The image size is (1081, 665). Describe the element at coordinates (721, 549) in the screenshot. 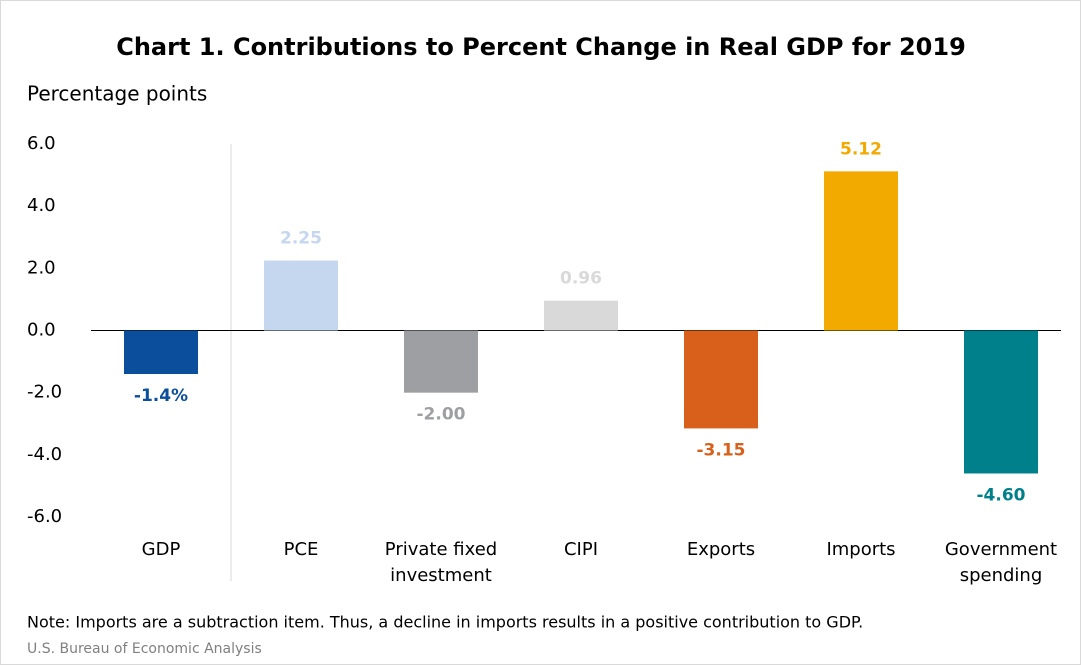

I see `x-tick-label: Exports` at that location.